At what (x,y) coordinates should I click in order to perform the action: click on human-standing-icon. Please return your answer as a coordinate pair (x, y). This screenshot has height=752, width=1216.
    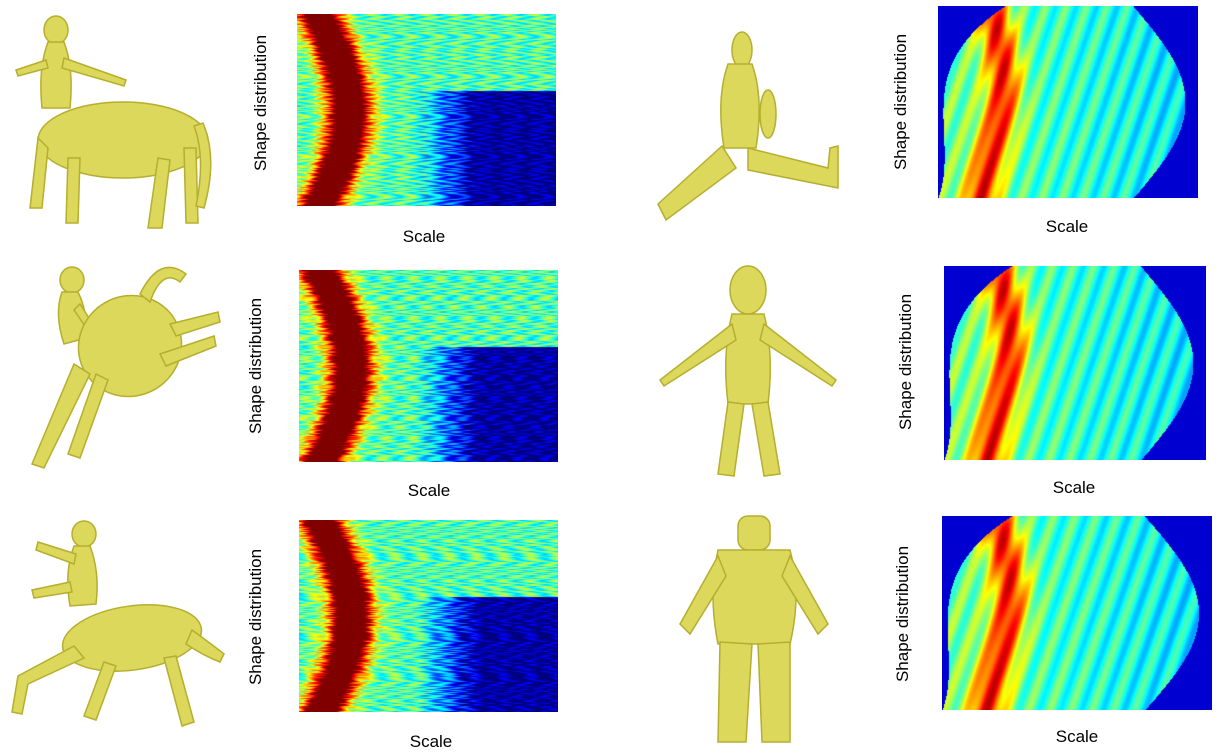
    Looking at the image, I should click on (754, 629).